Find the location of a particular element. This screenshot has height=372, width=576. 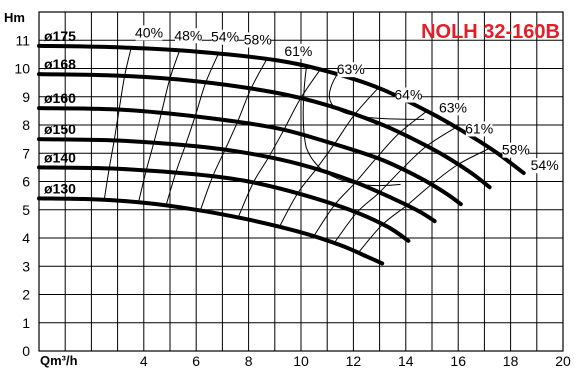

x-tick-label: 16 is located at coordinates (458, 361).